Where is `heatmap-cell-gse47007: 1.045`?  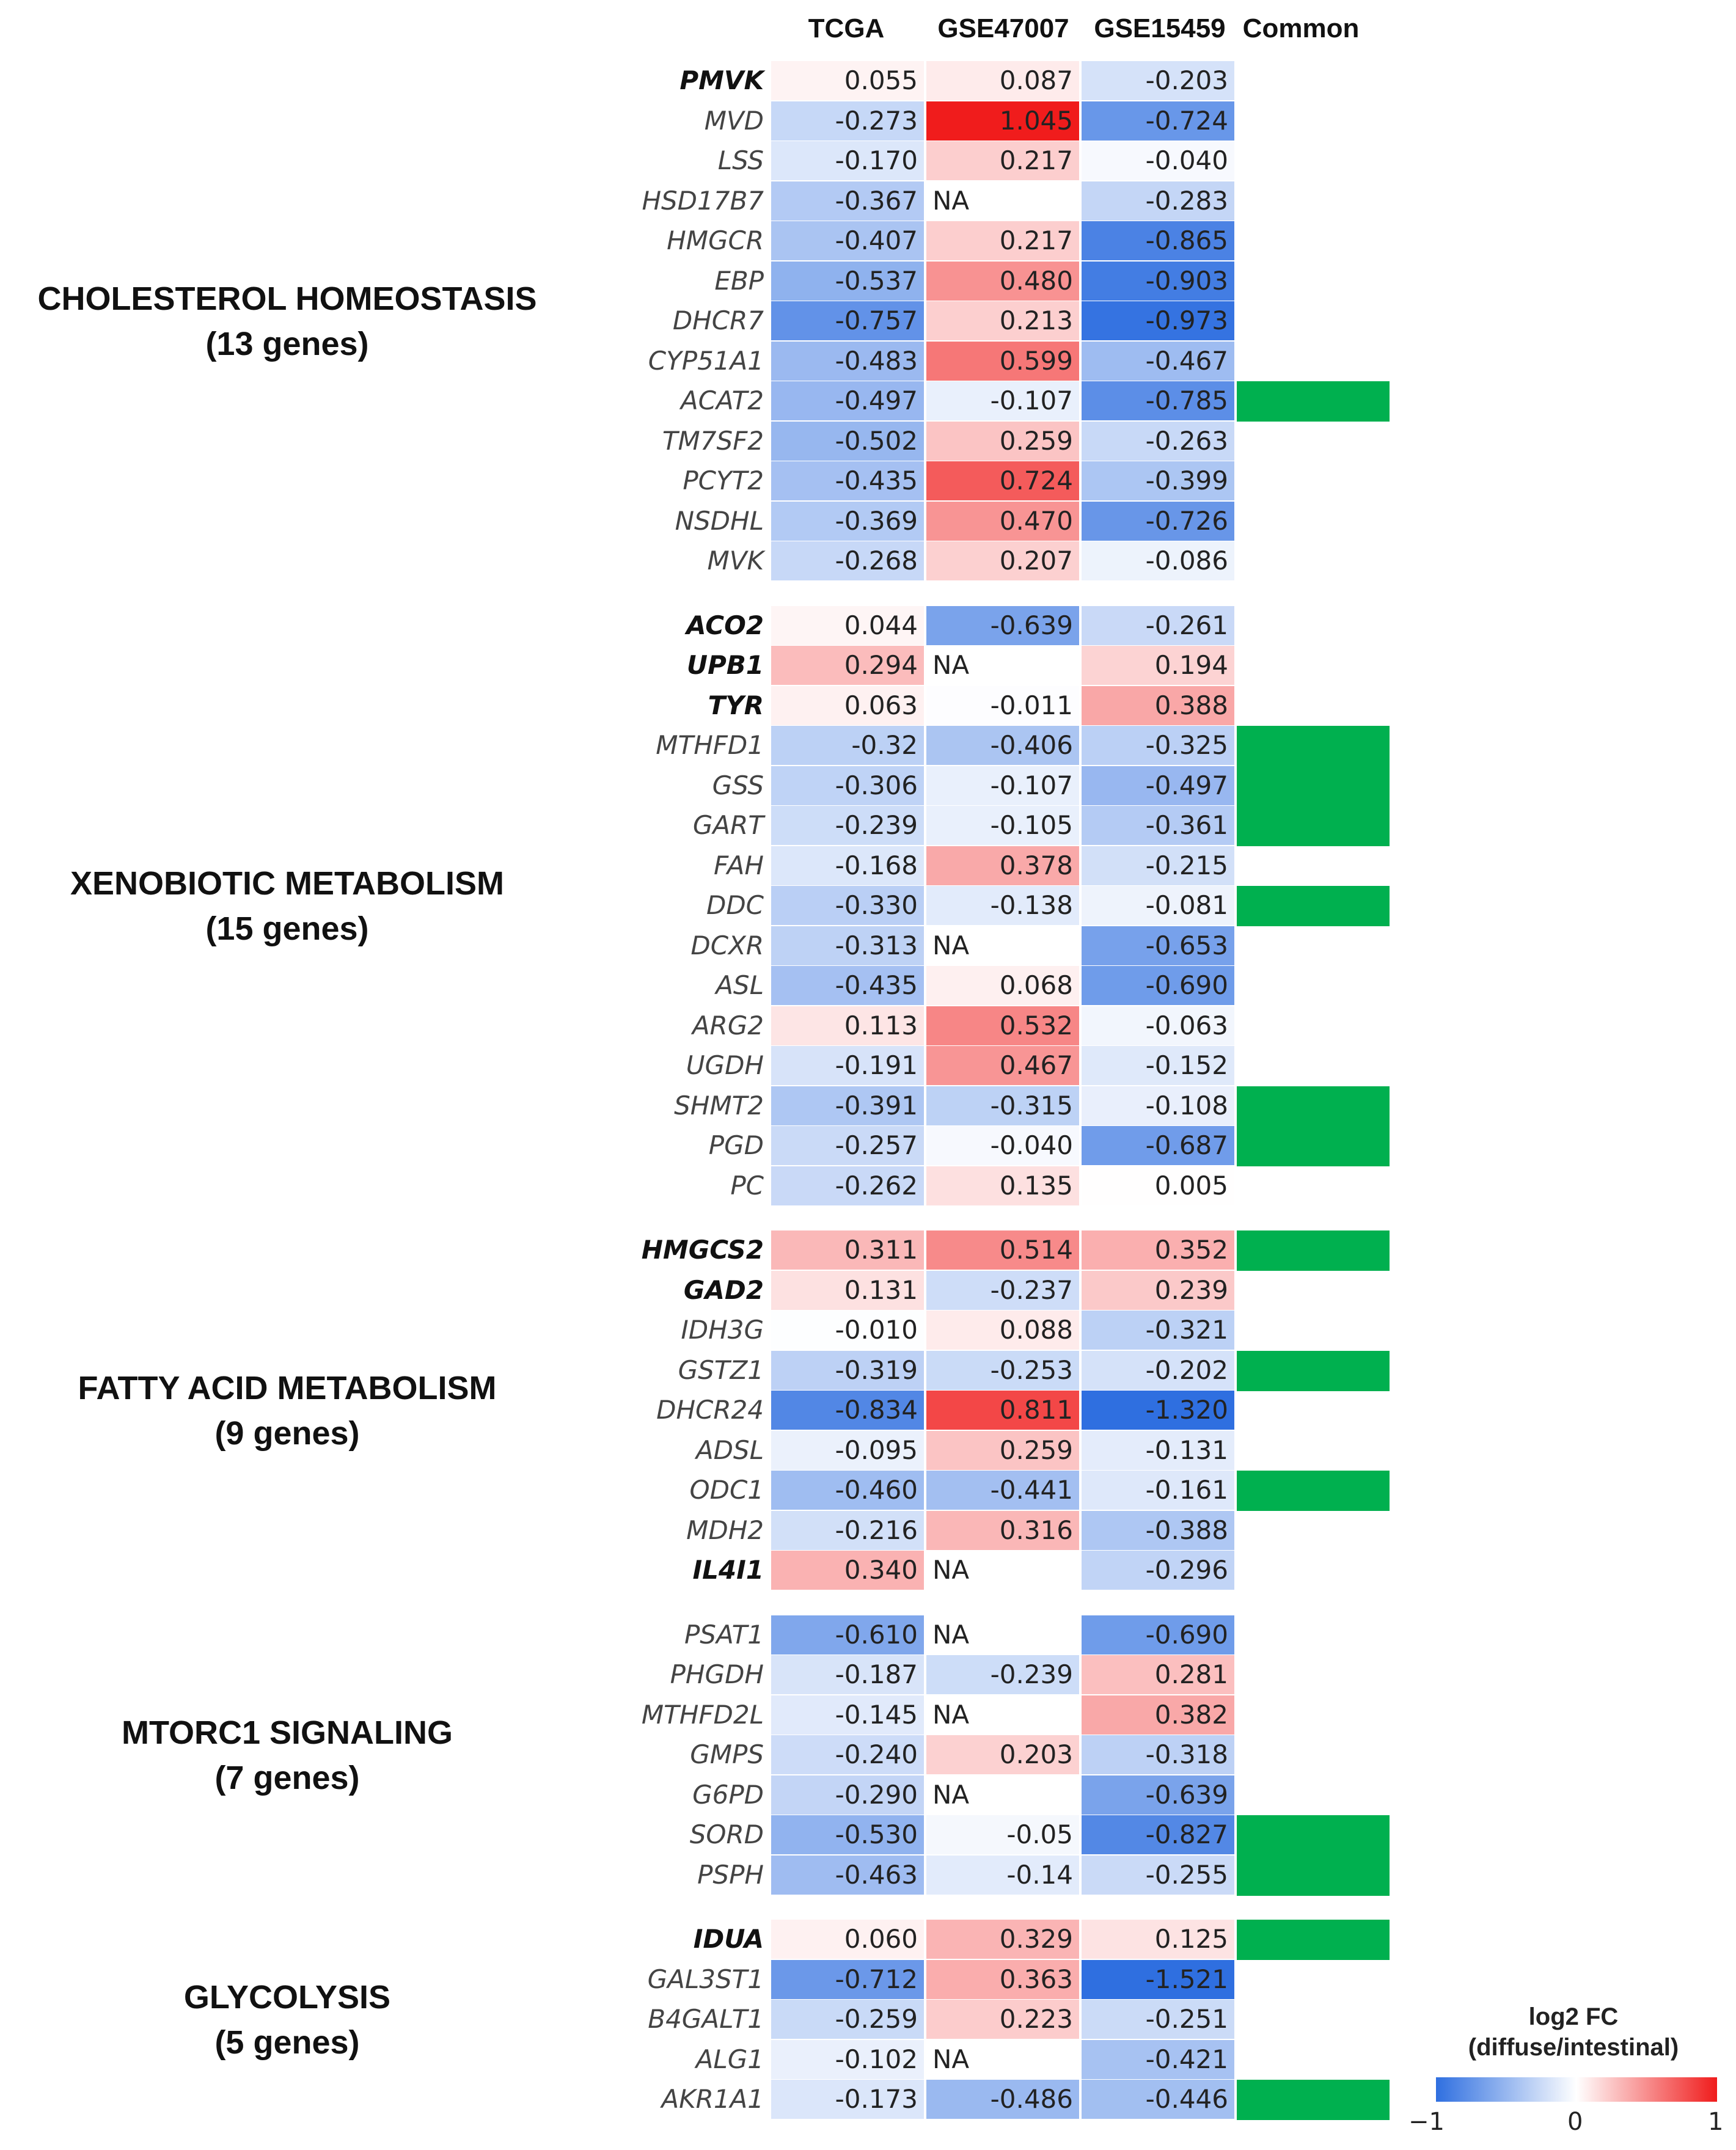 heatmap-cell-gse47007: 1.045 is located at coordinates (1002, 121).